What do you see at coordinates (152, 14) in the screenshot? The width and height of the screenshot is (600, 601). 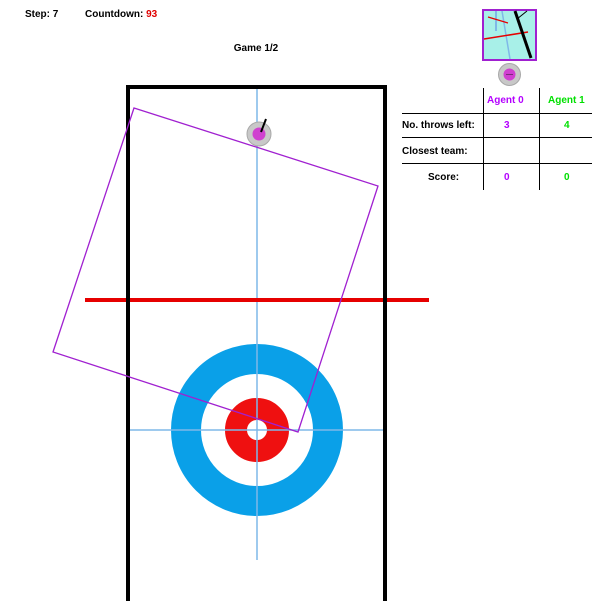 I see `countdown-value: 93` at bounding box center [152, 14].